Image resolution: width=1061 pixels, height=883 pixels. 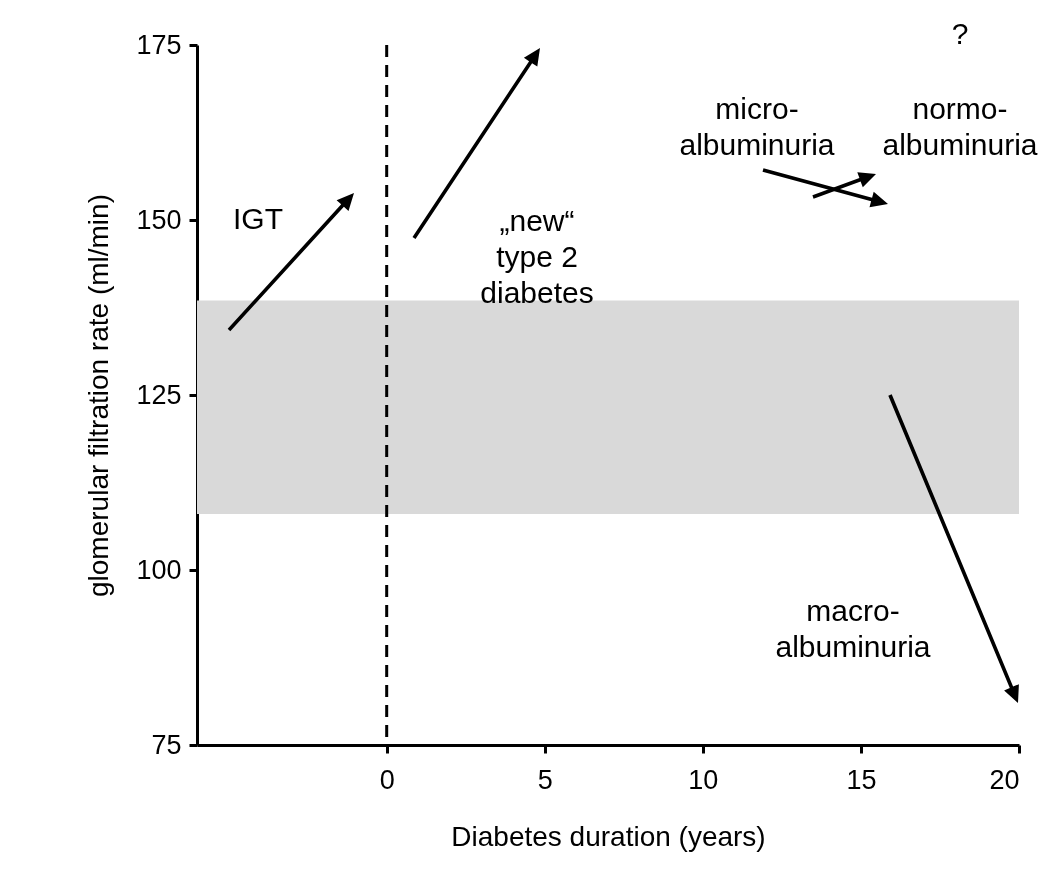 I want to click on x-tick-label: 5, so click(x=545, y=779).